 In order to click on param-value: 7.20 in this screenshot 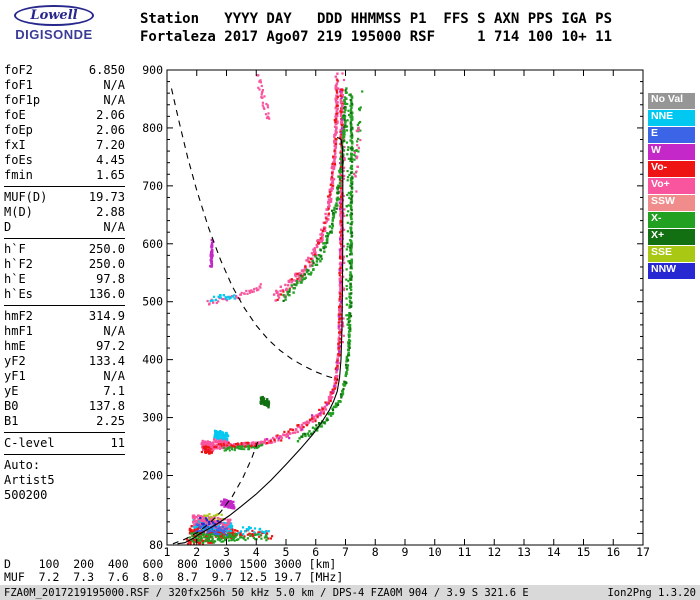, I will do `click(110, 145)`.